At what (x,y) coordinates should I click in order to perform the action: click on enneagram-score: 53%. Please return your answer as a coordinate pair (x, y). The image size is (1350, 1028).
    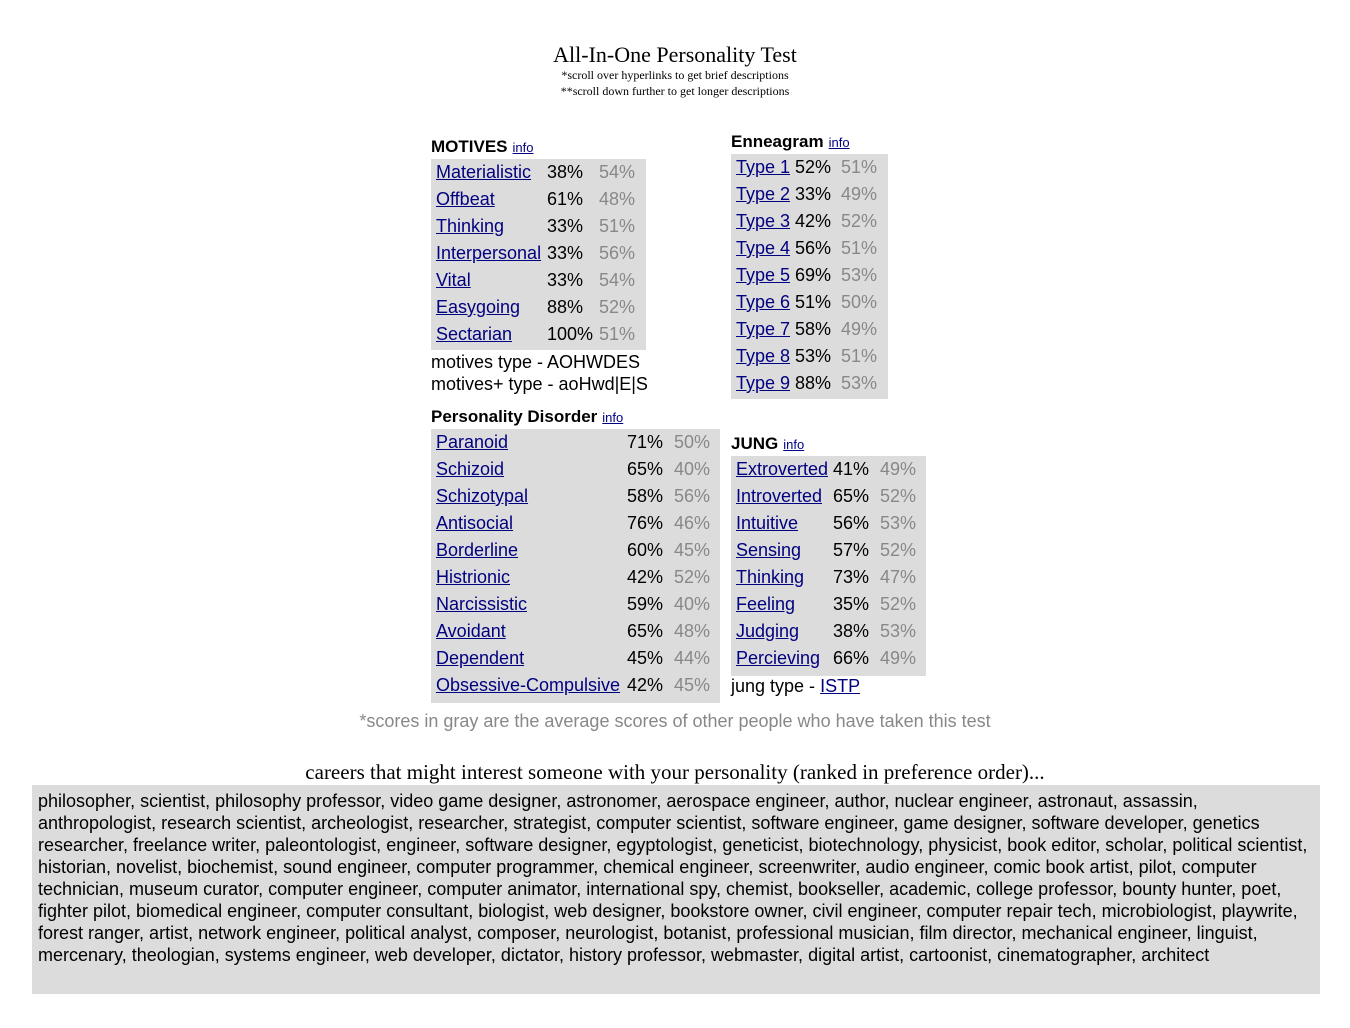
    Looking at the image, I should click on (813, 356).